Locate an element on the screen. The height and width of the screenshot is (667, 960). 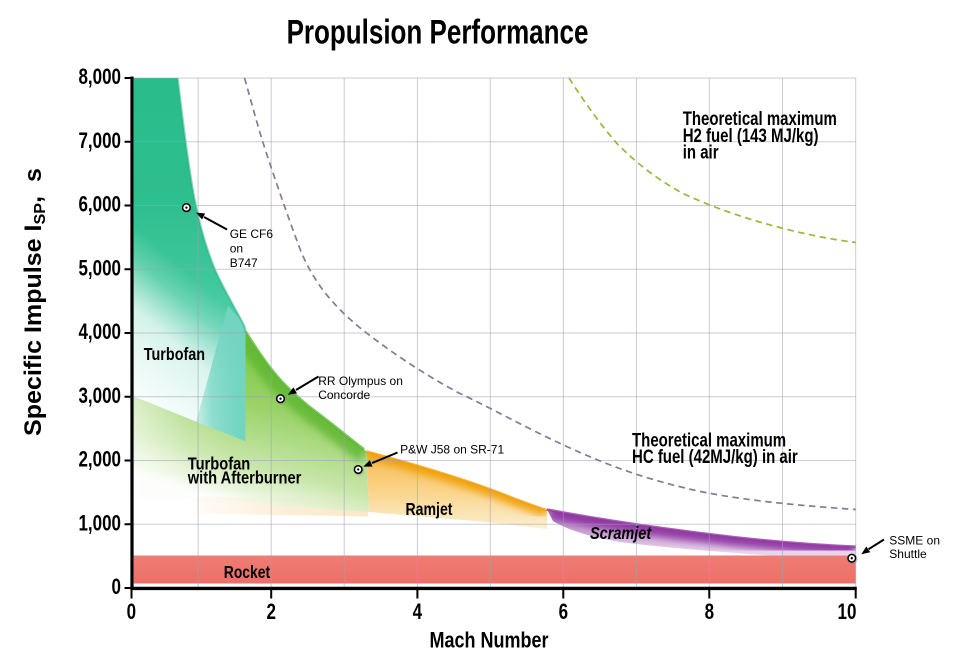
svg-text: P&W J58 on SR-71 is located at coordinates (452, 449).